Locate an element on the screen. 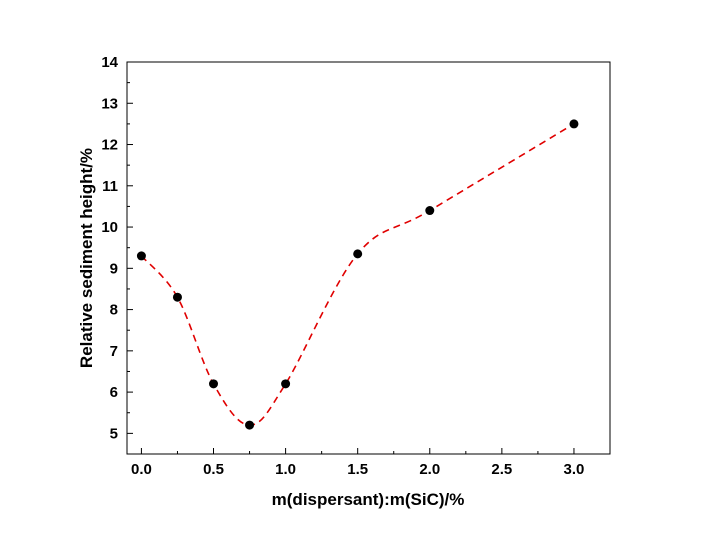 The width and height of the screenshot is (712, 552). y-tick-label: 11 is located at coordinates (110, 186).